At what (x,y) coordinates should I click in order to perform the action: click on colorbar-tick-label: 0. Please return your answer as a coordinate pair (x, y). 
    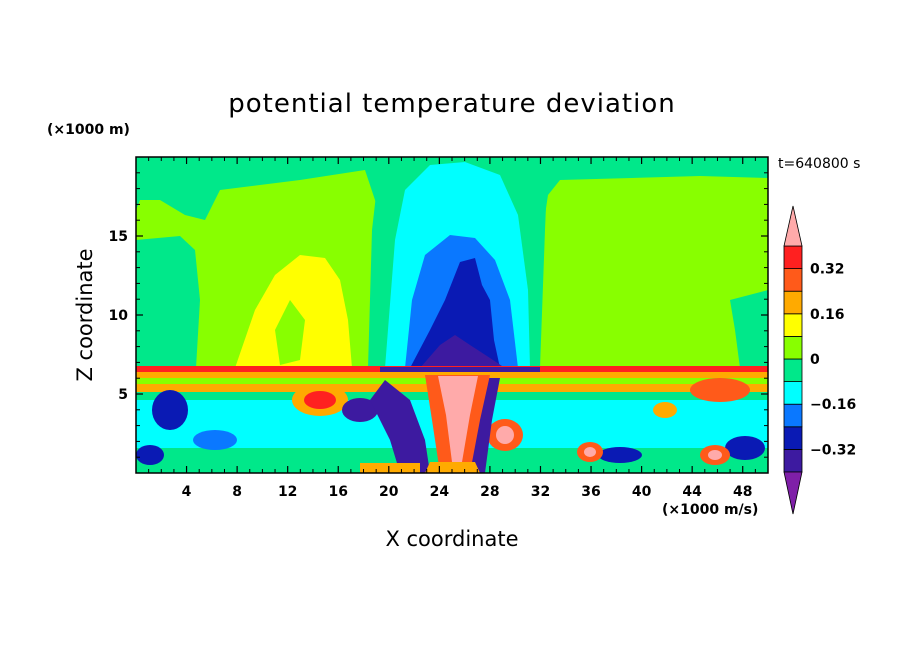
    Looking at the image, I should click on (815, 360).